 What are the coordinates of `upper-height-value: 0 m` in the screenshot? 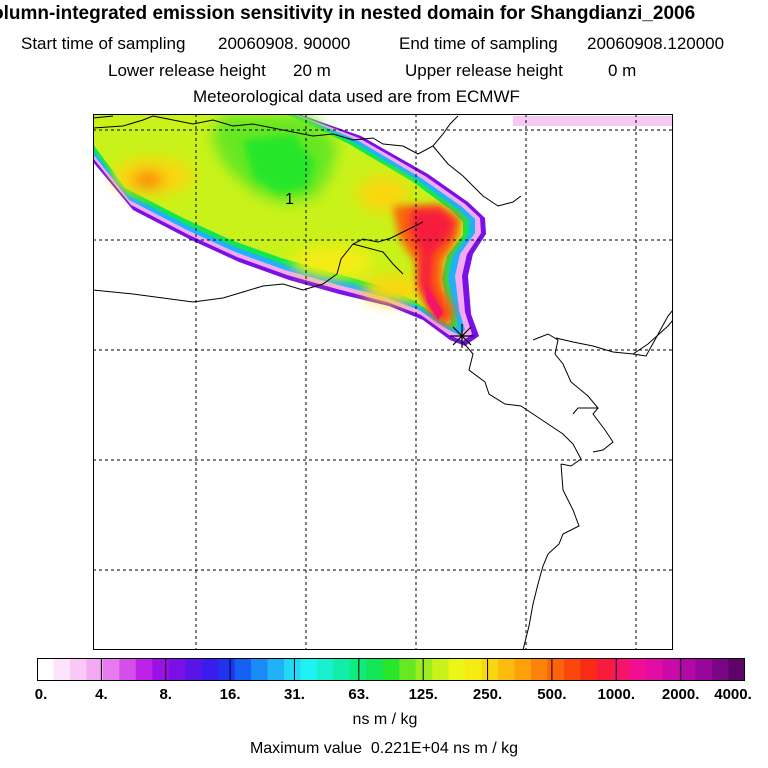 It's located at (622, 70).